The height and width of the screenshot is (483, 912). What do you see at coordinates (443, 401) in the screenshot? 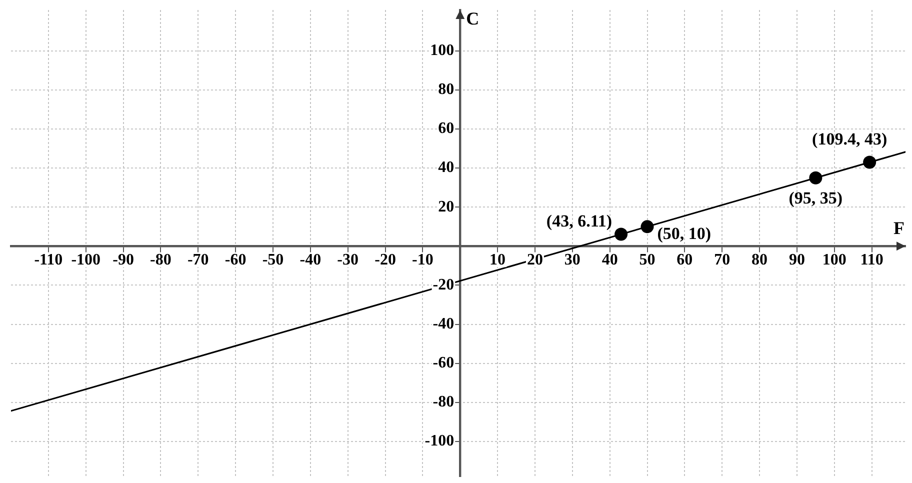
I see `y-tick-label: -80` at bounding box center [443, 401].